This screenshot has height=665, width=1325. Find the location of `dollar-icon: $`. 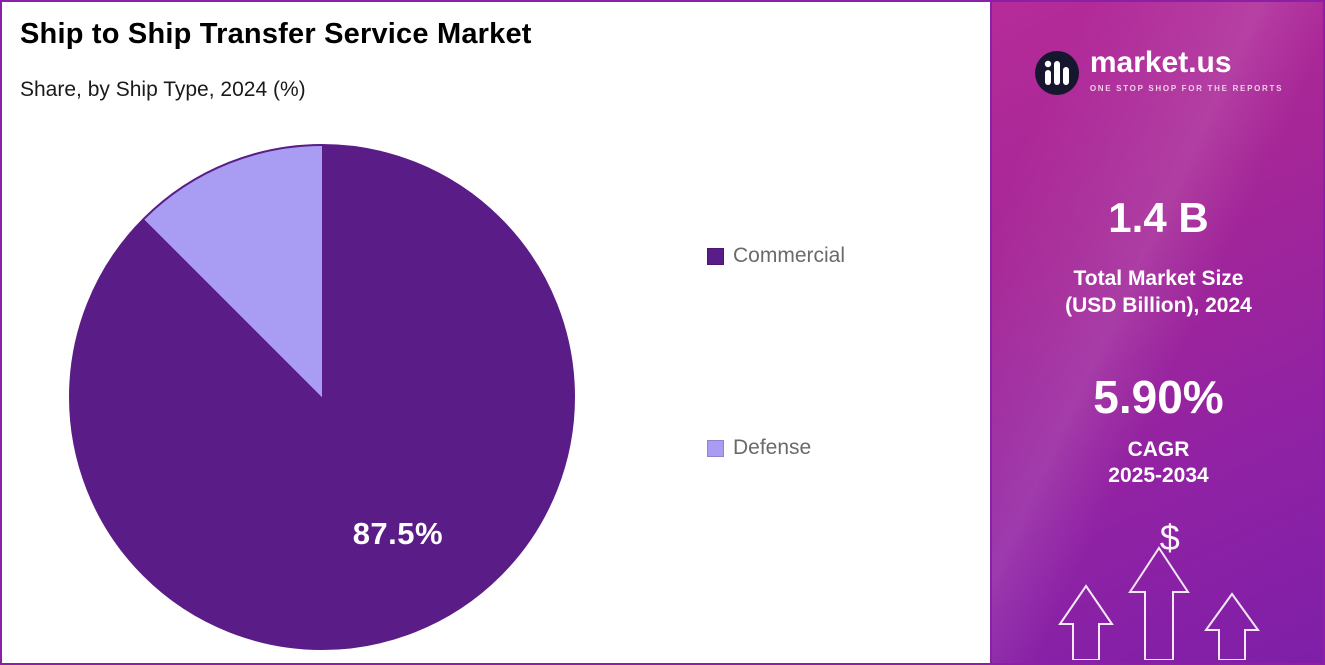

dollar-icon: $ is located at coordinates (1169, 537).